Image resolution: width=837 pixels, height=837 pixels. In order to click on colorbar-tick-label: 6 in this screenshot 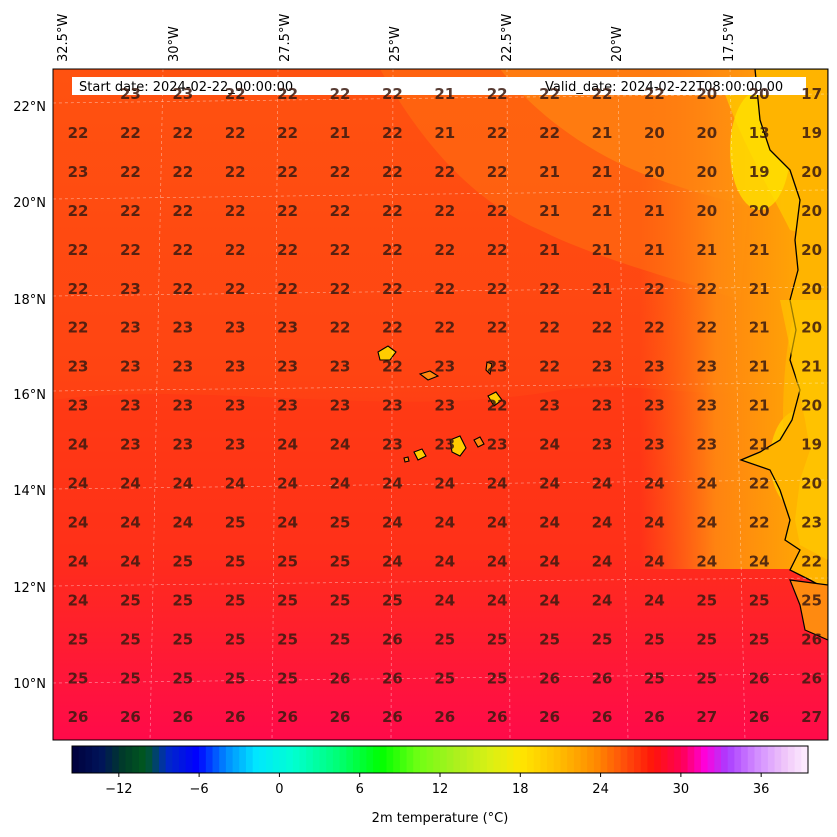, I will do `click(360, 789)`.